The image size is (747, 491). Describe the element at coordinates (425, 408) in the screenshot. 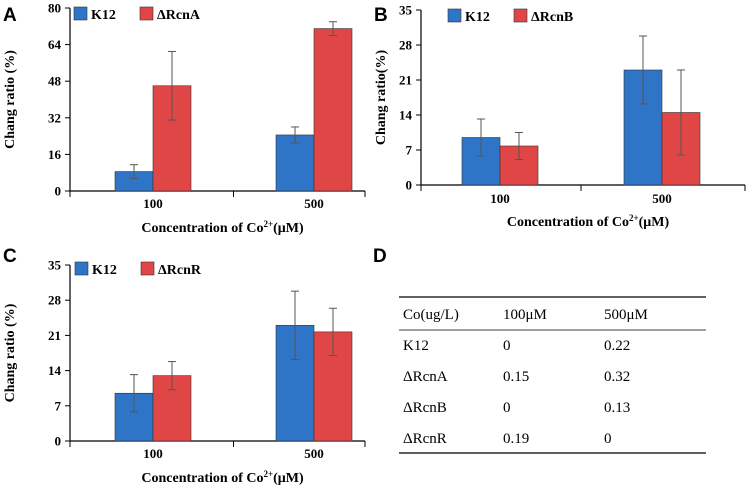

I see `table-cell: ΔRcnB` at that location.